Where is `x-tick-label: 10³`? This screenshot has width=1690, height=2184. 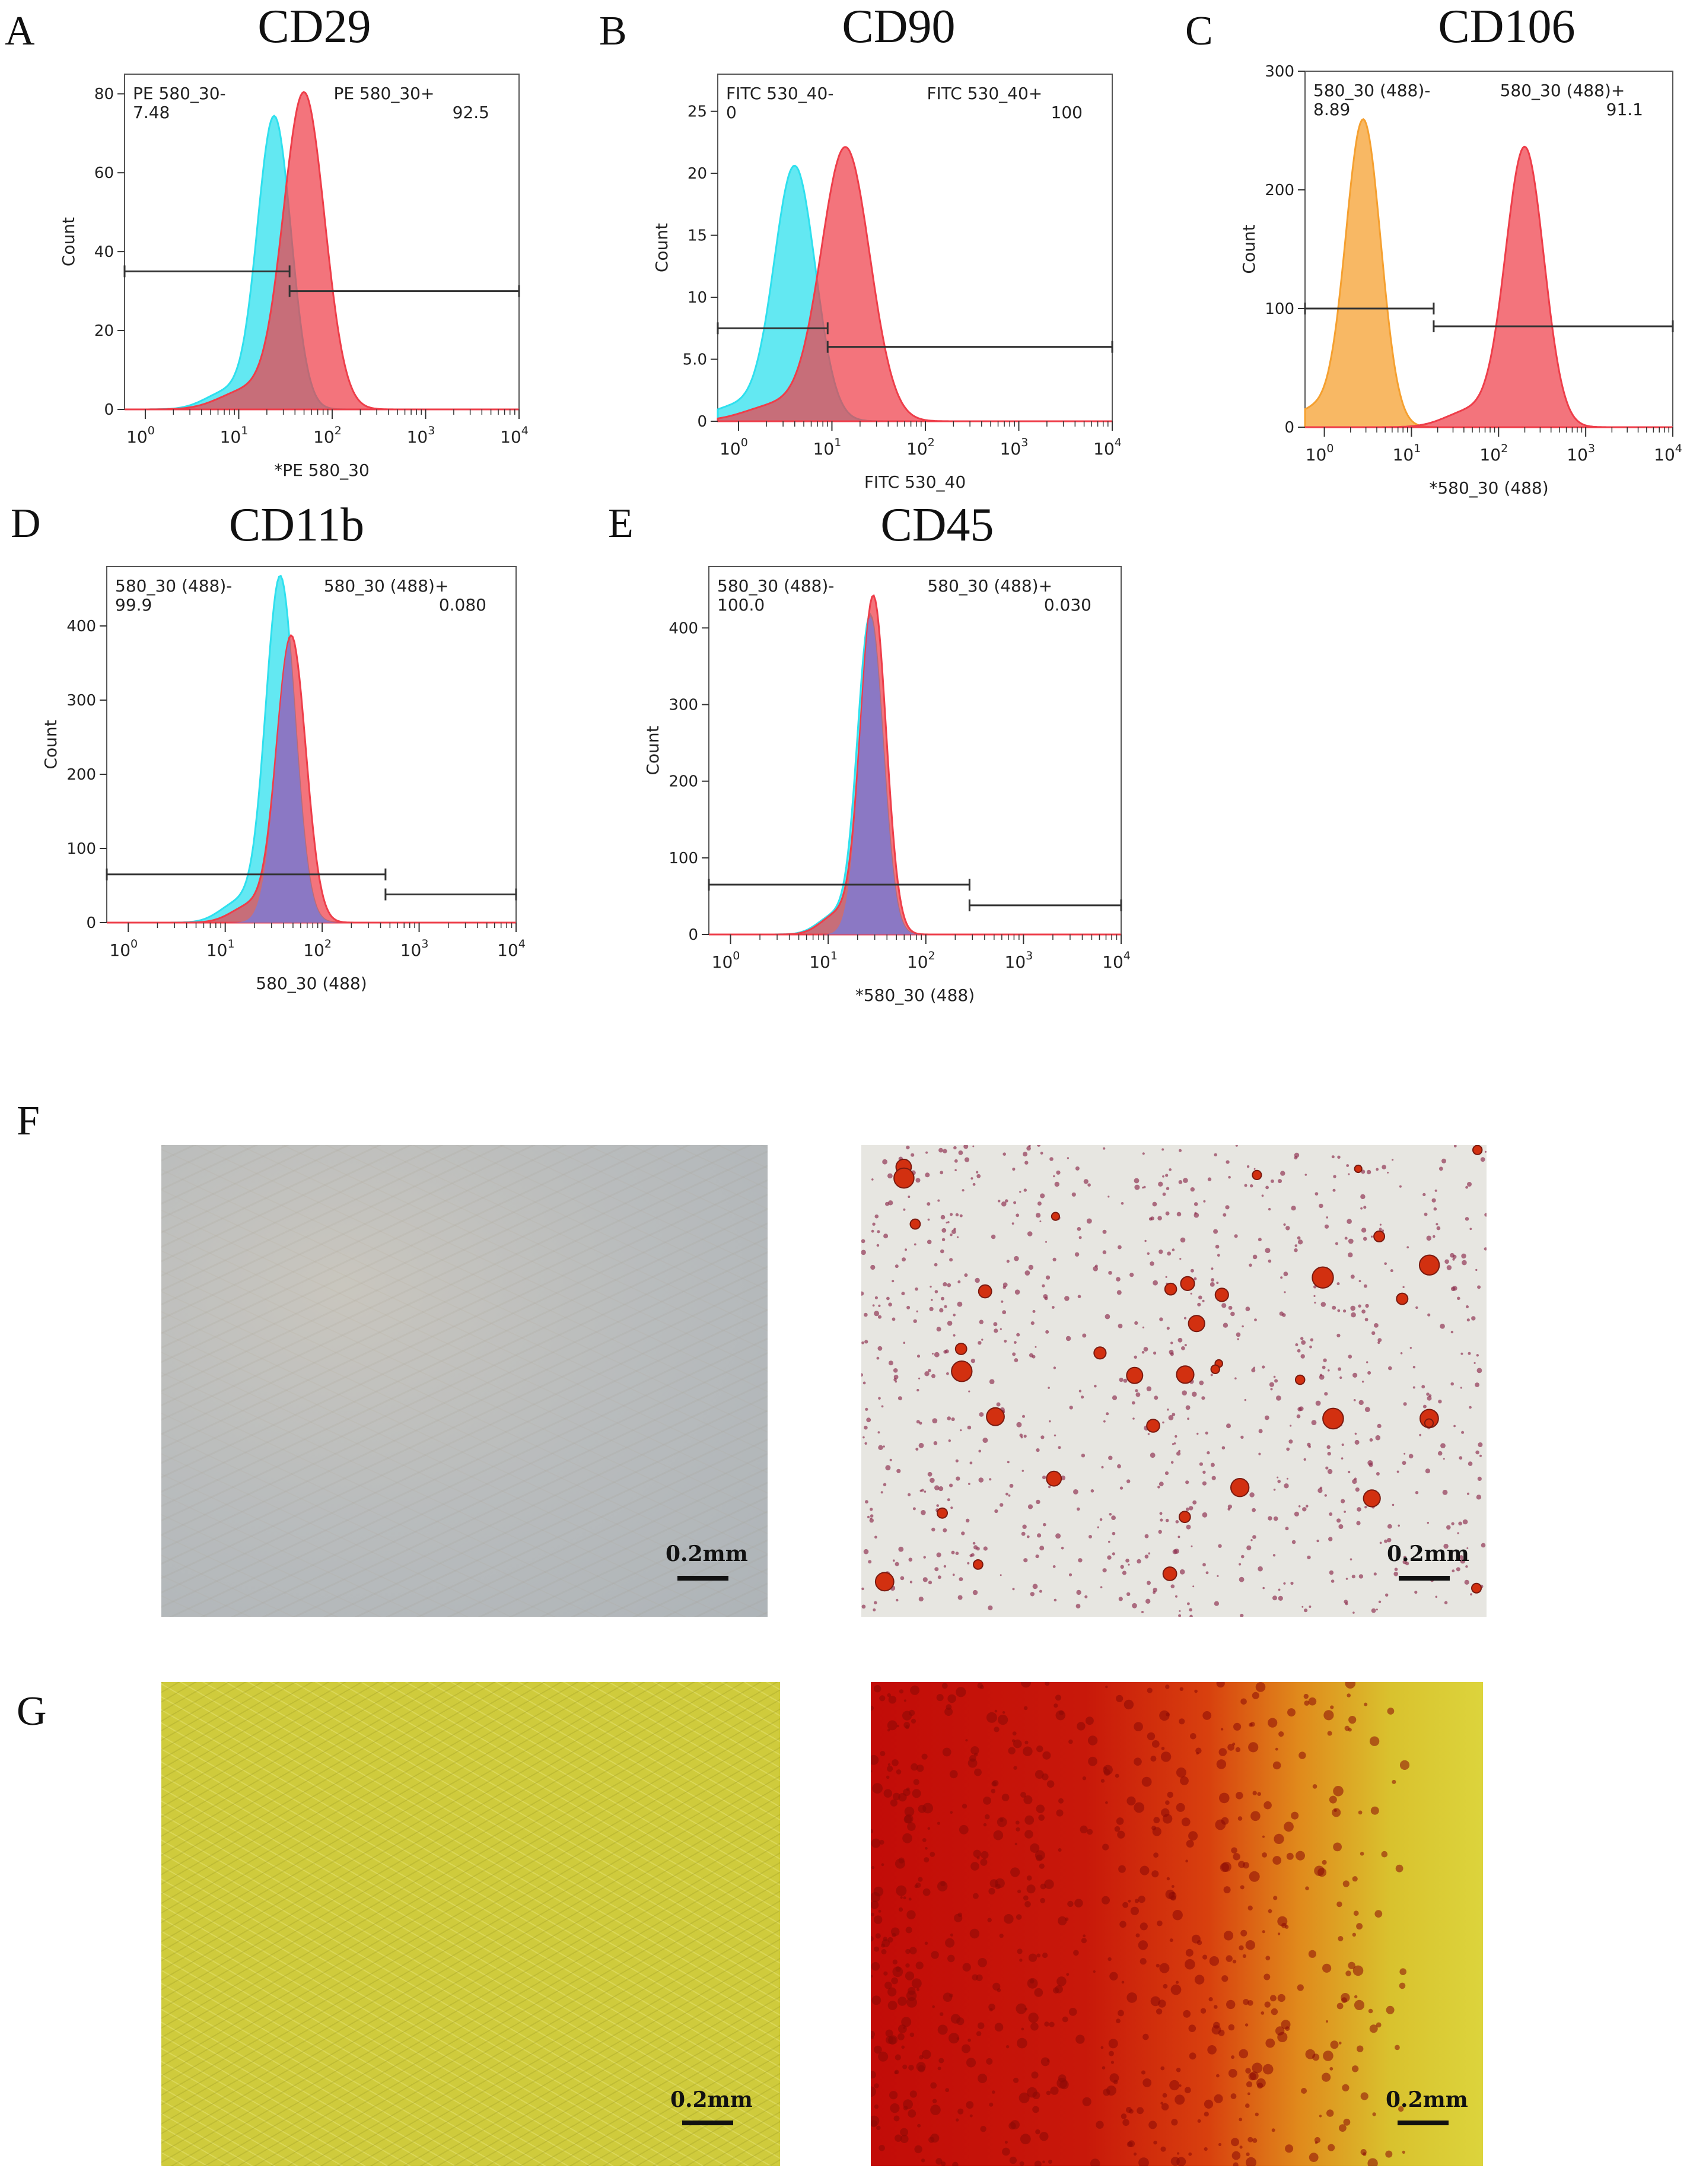
x-tick-label: 10³ is located at coordinates (1581, 453).